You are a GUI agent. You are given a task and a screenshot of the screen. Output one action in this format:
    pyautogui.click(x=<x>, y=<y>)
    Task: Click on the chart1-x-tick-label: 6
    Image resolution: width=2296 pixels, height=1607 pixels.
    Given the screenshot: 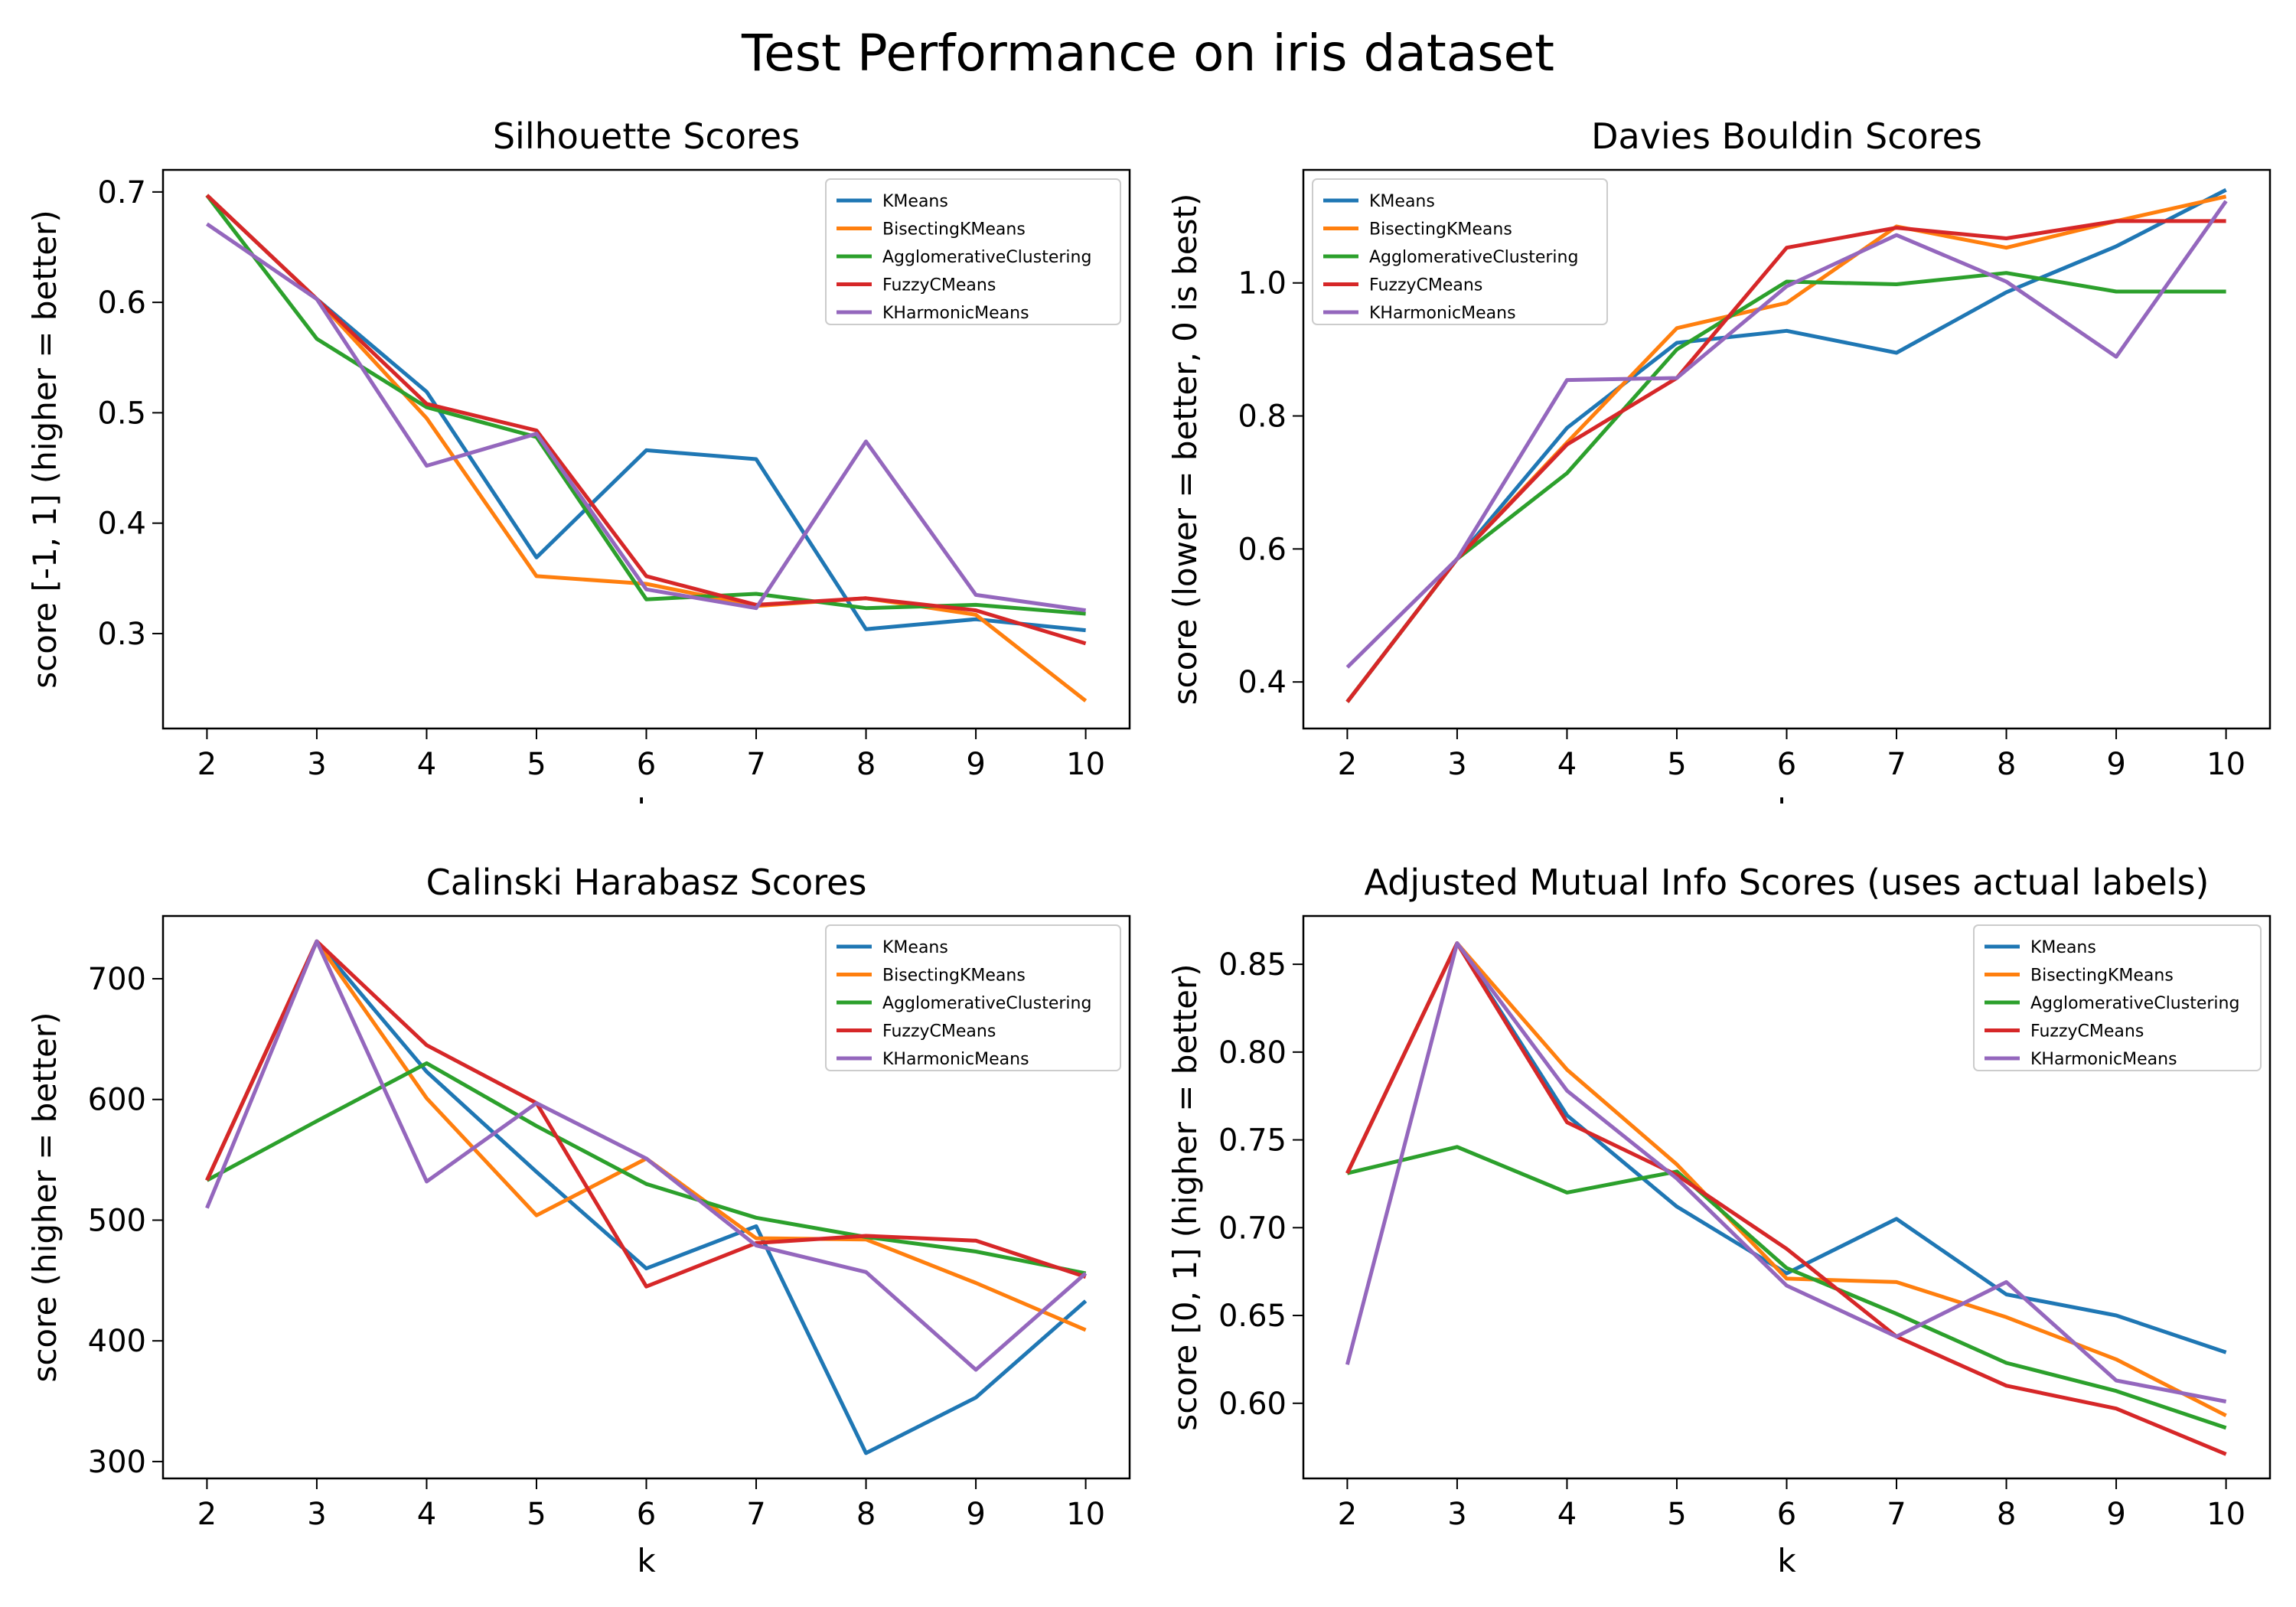 What is the action you would take?
    pyautogui.click(x=1786, y=764)
    